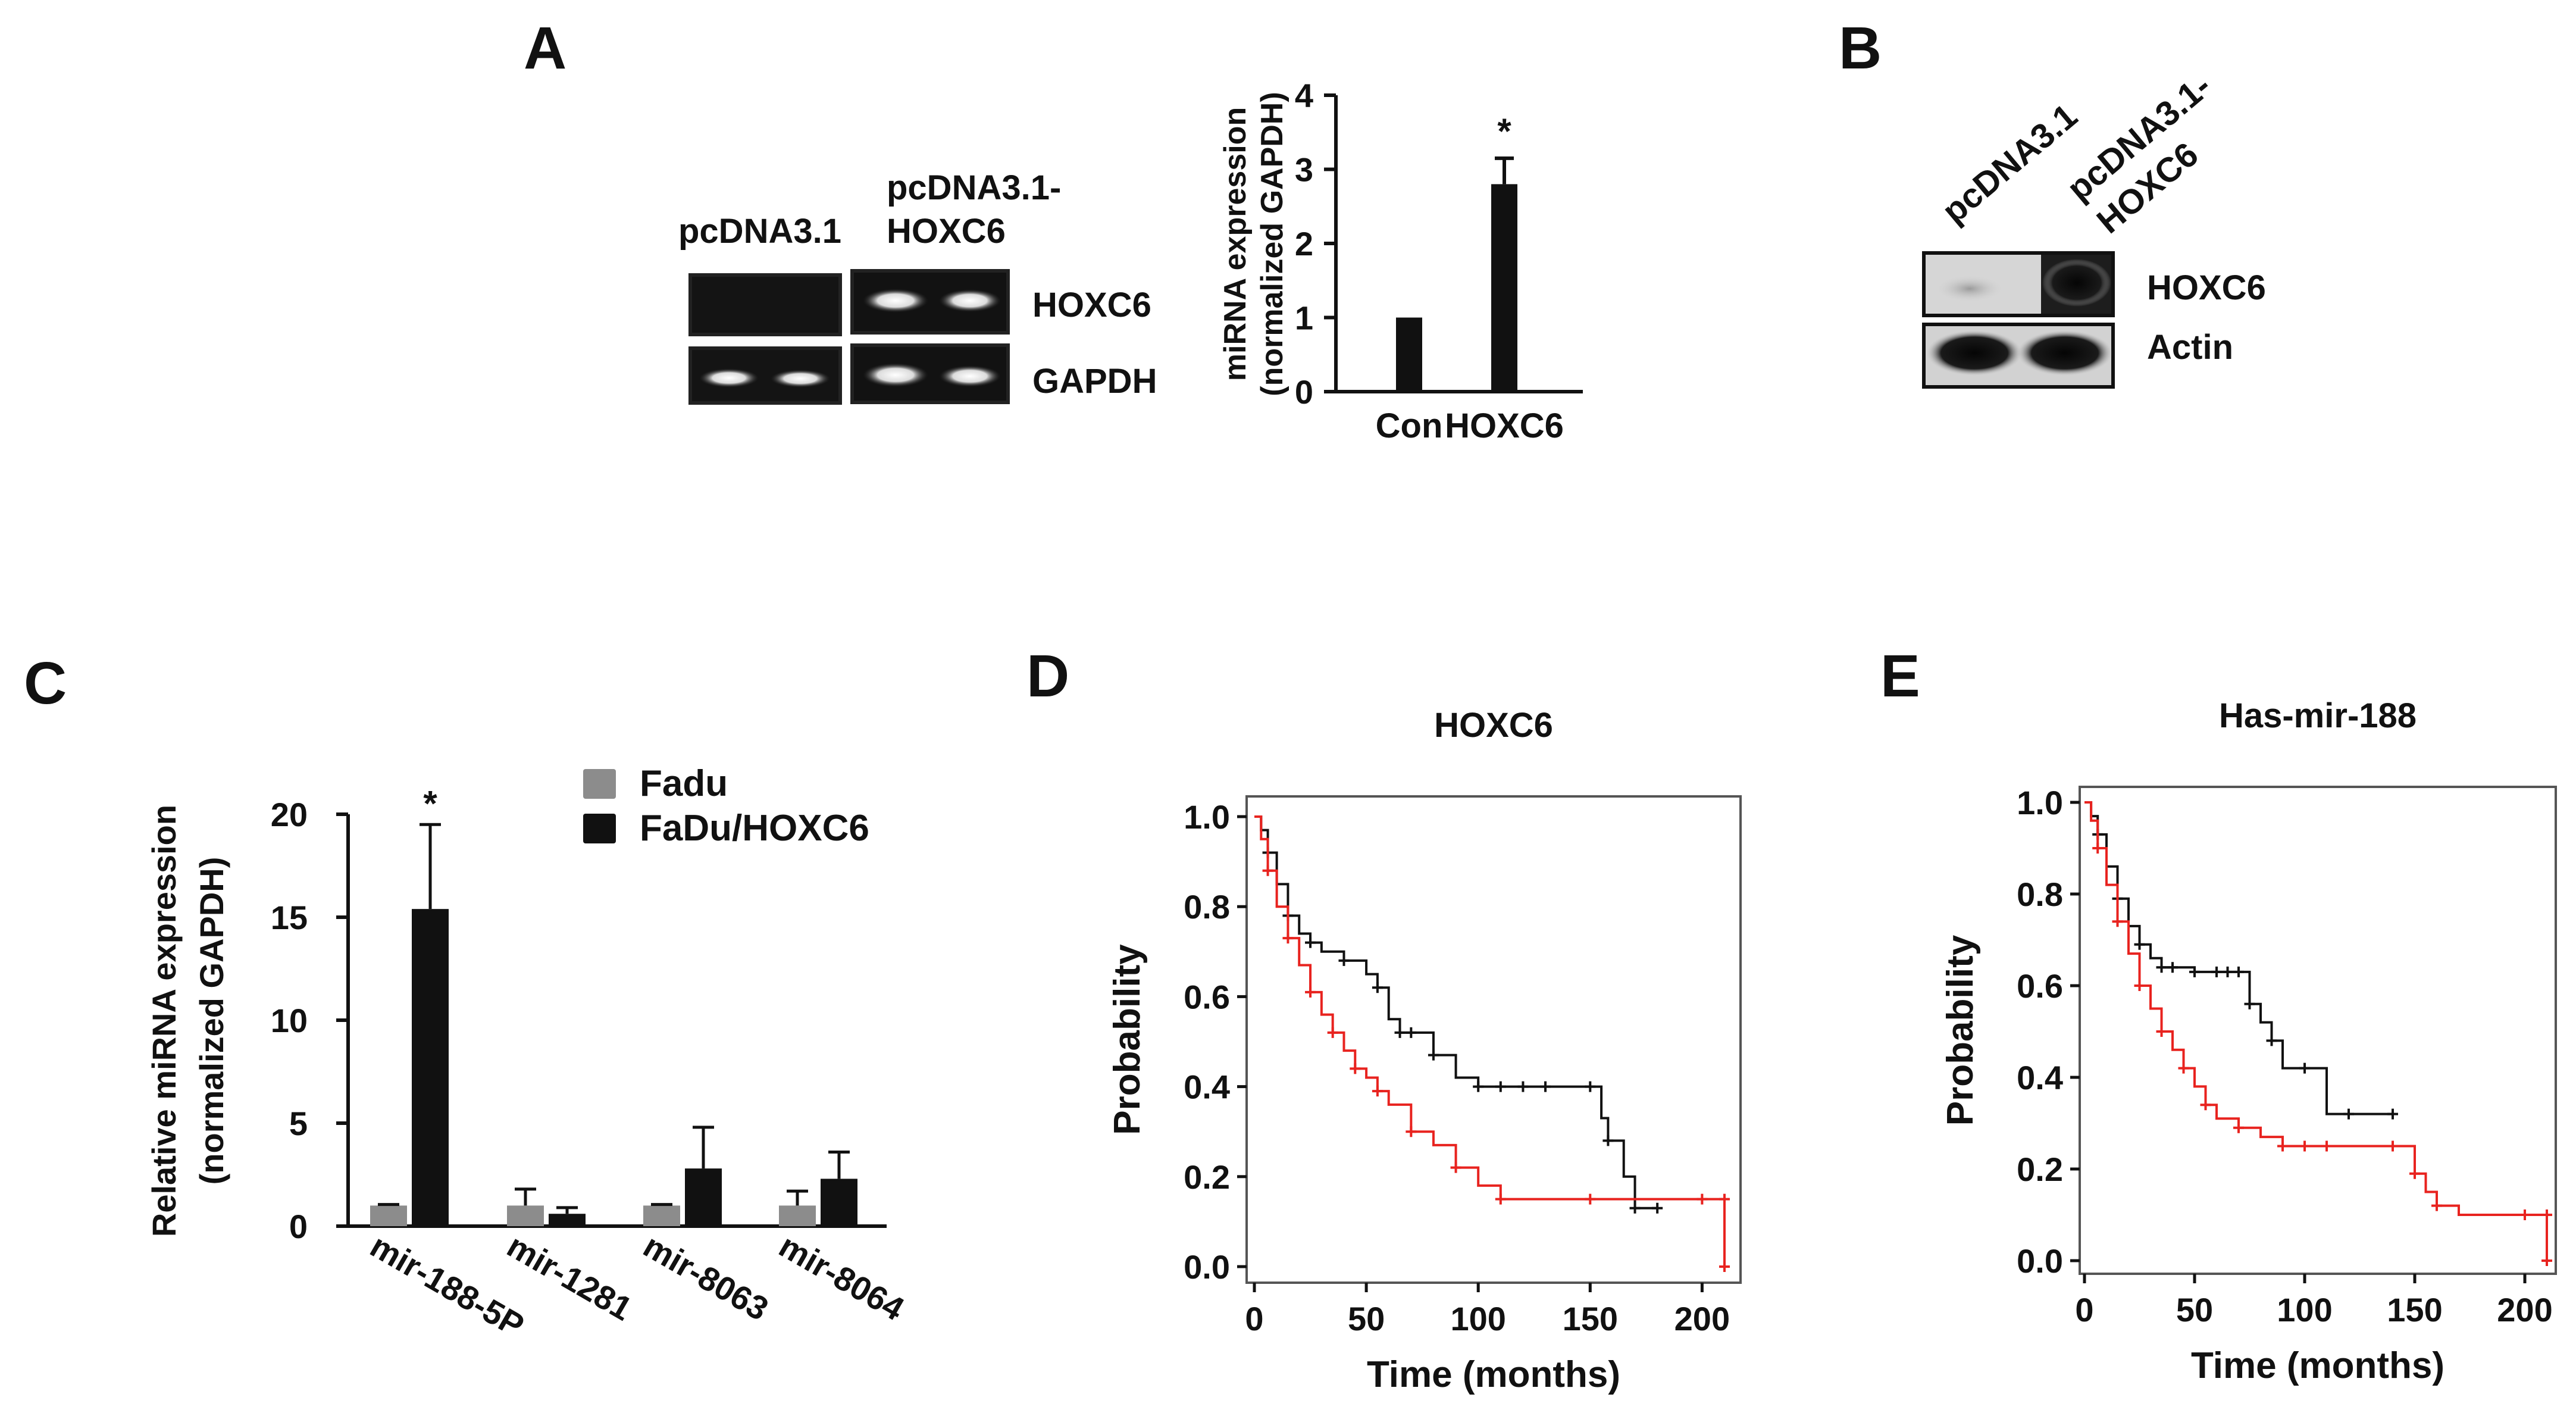 The width and height of the screenshot is (2576, 1419). What do you see at coordinates (1702, 1318) in the screenshot?
I see `x-tick-label: 200` at bounding box center [1702, 1318].